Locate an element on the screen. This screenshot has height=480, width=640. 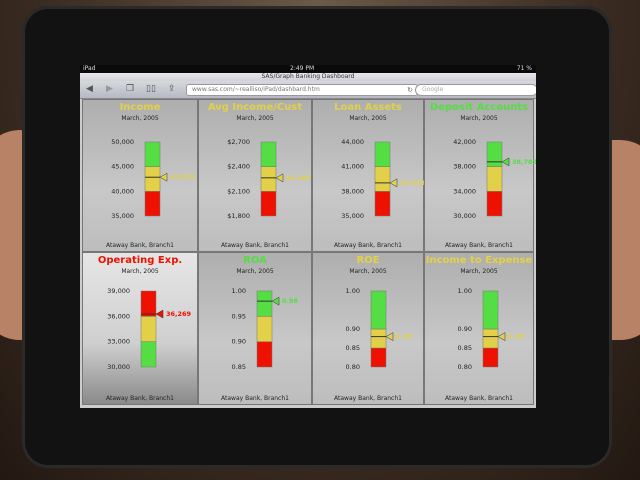
panel-title: Income is located at coordinates (140, 107).